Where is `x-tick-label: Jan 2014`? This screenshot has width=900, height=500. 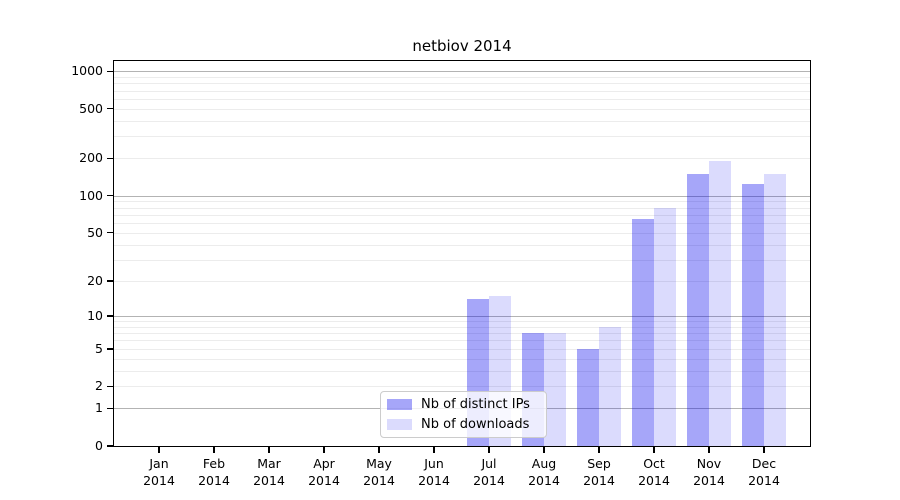 x-tick-label: Jan 2014 is located at coordinates (159, 472).